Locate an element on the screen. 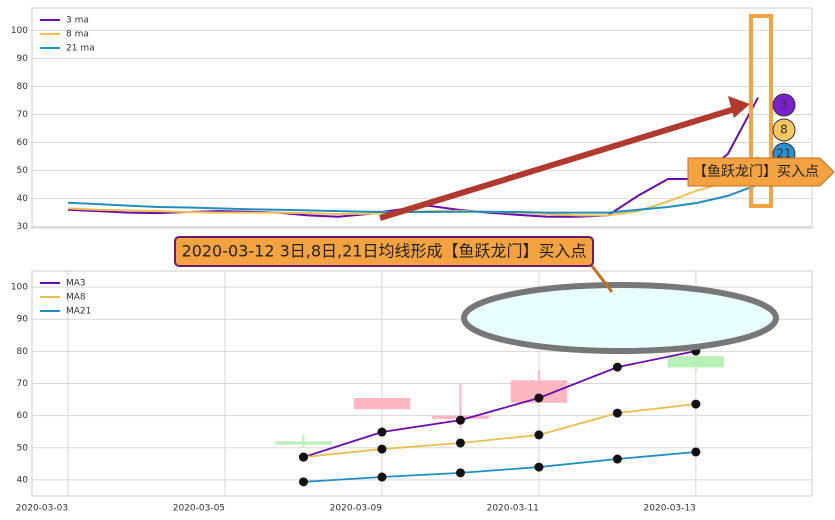  trend-arrow is located at coordinates (559, 163).